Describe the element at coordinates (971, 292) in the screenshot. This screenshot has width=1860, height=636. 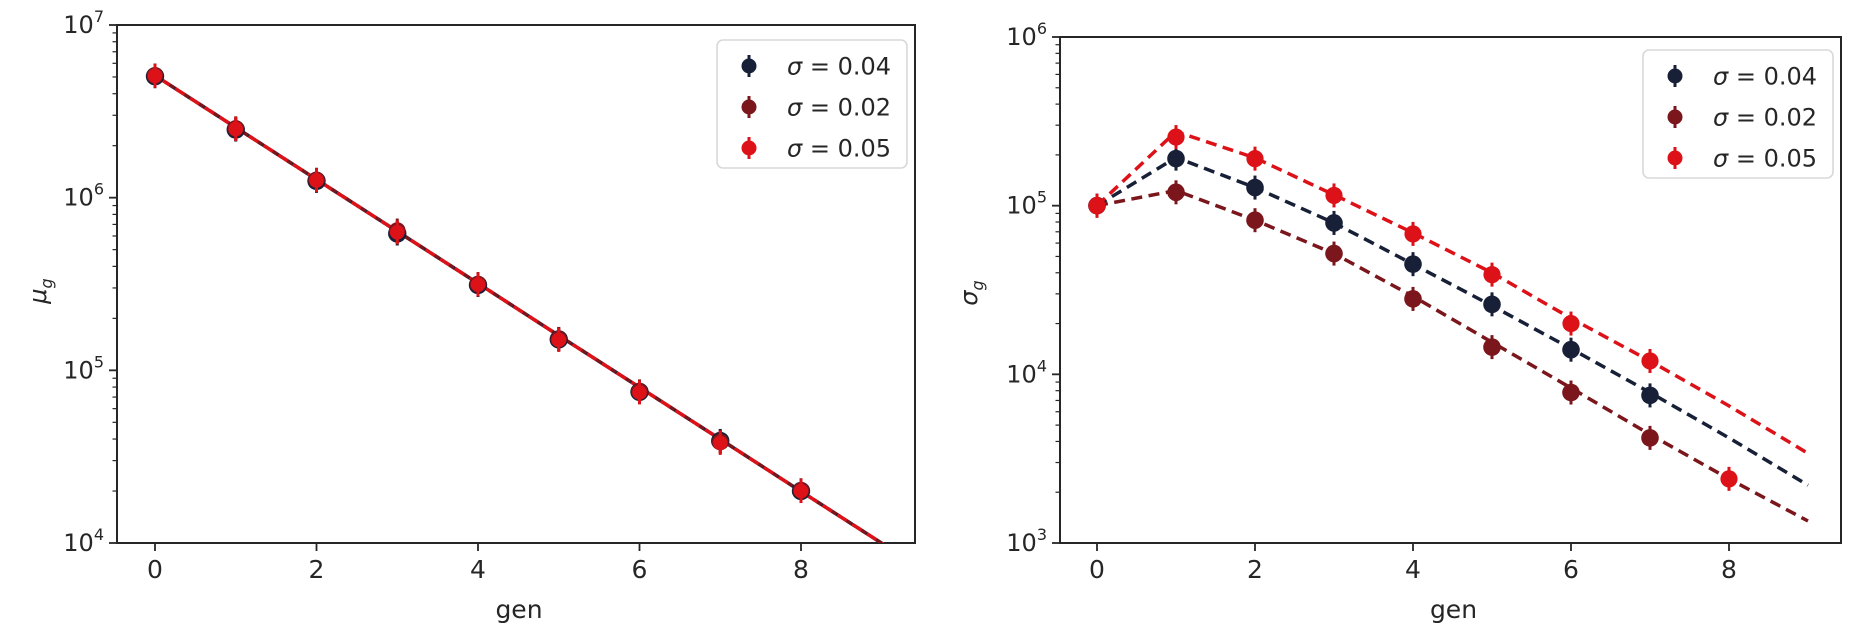
I see `y-axis-label: σg` at that location.